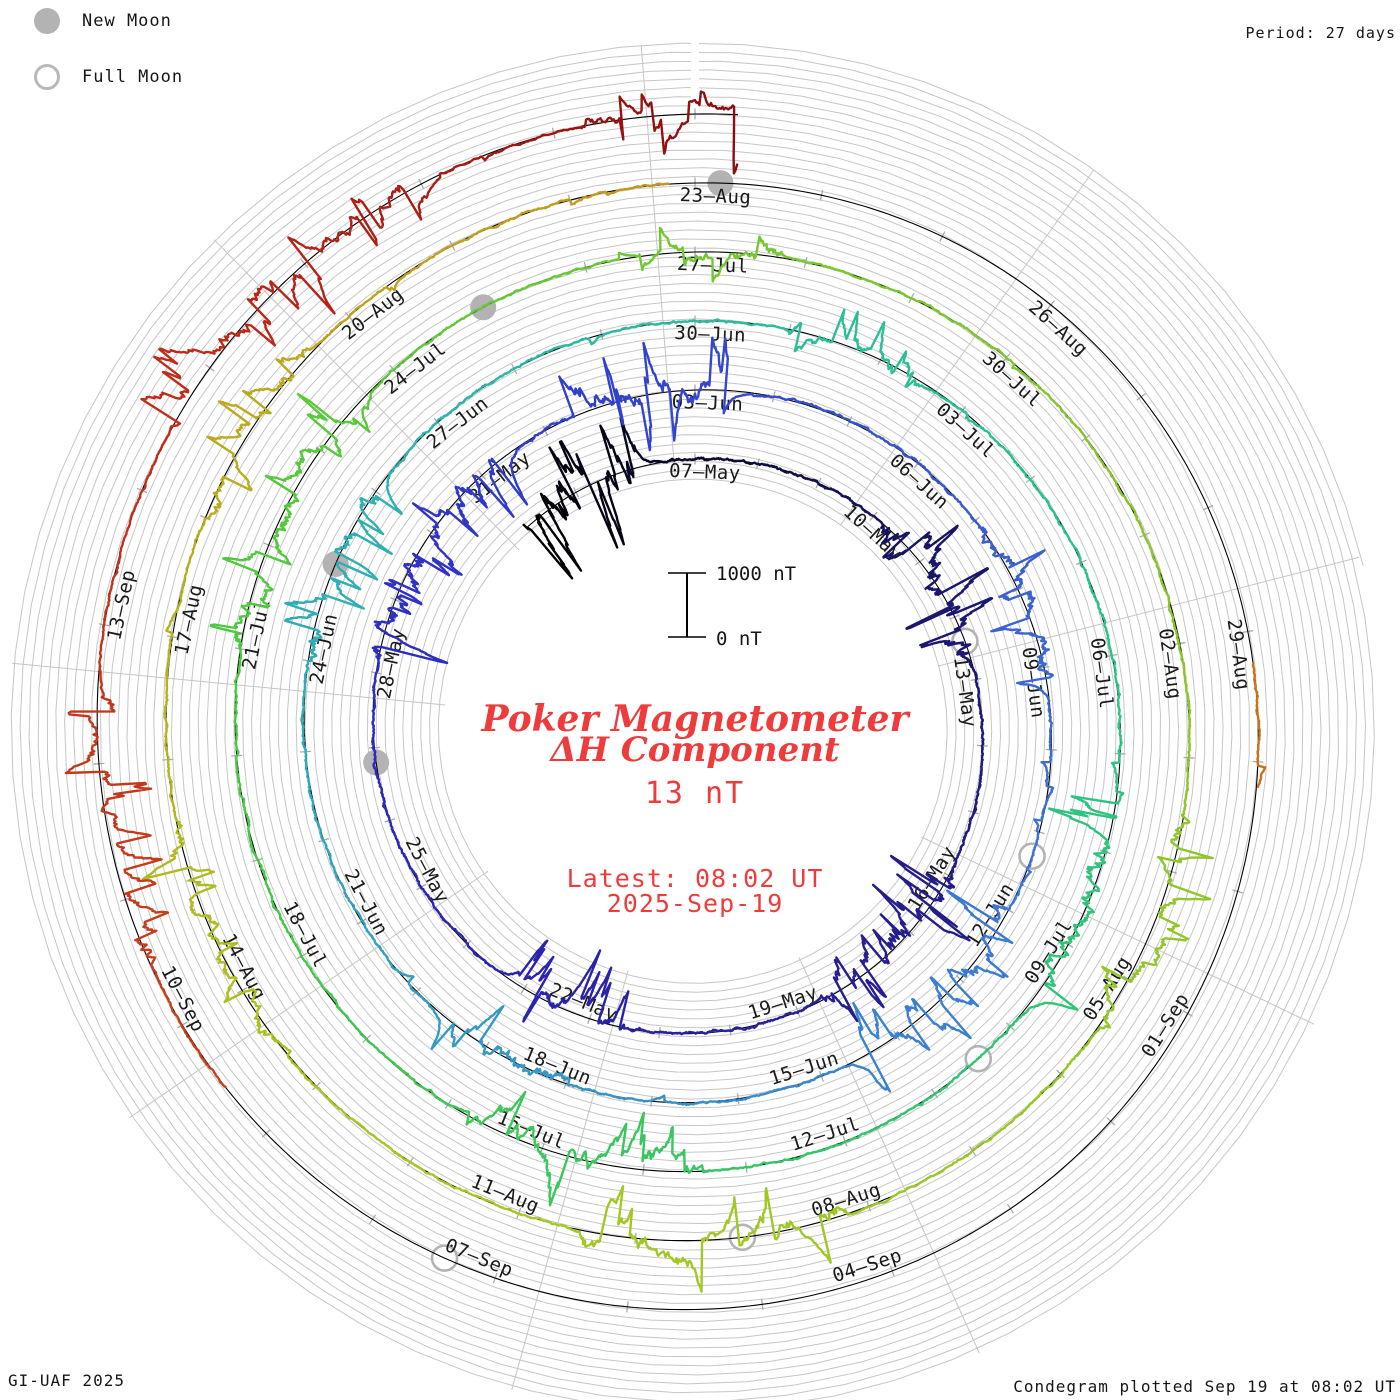  Describe the element at coordinates (1204, 1386) in the screenshot. I see `plotted-timestamp: Condegram plotted Sep 19 at 08:02 UT` at that location.